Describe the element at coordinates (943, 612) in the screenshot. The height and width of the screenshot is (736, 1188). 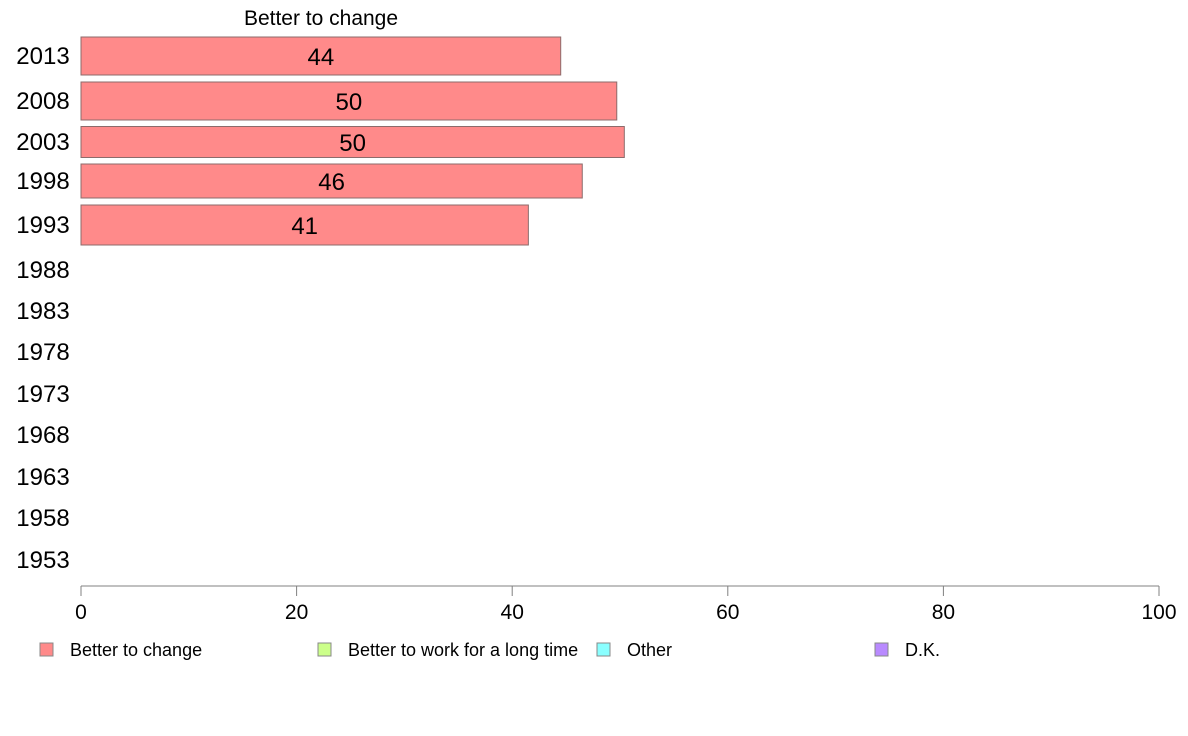
I see `x-tick-label: 80` at that location.